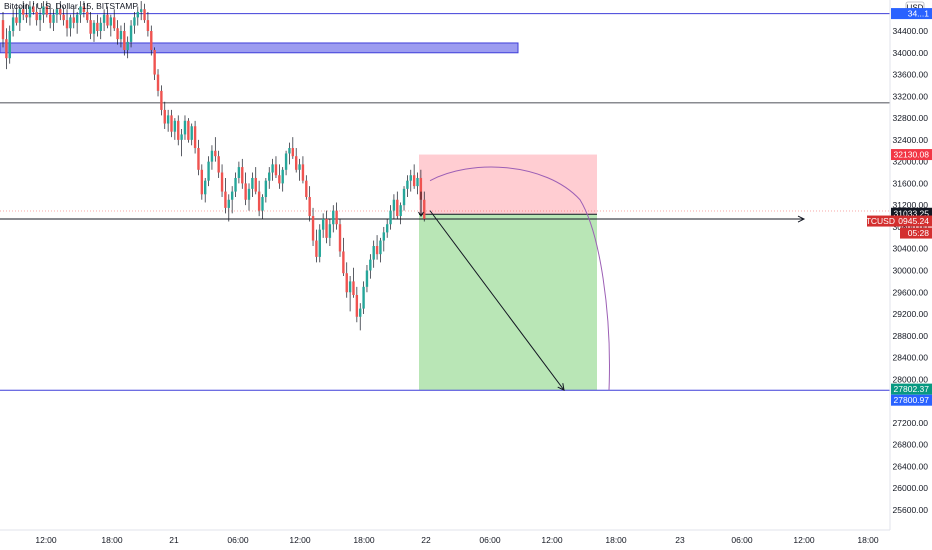  Describe the element at coordinates (911, 400) in the screenshot. I see `price-tag-support: 27800.97` at that location.